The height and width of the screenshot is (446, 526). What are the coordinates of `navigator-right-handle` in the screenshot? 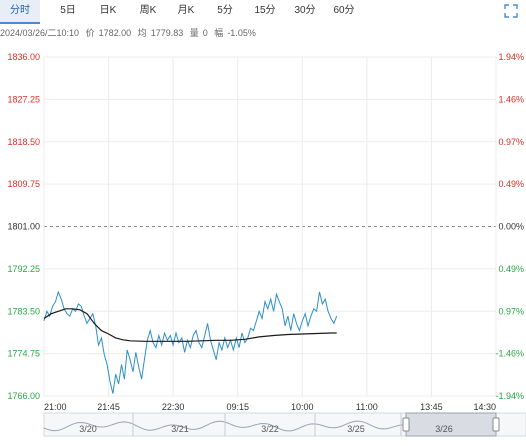 It's located at (496, 424).